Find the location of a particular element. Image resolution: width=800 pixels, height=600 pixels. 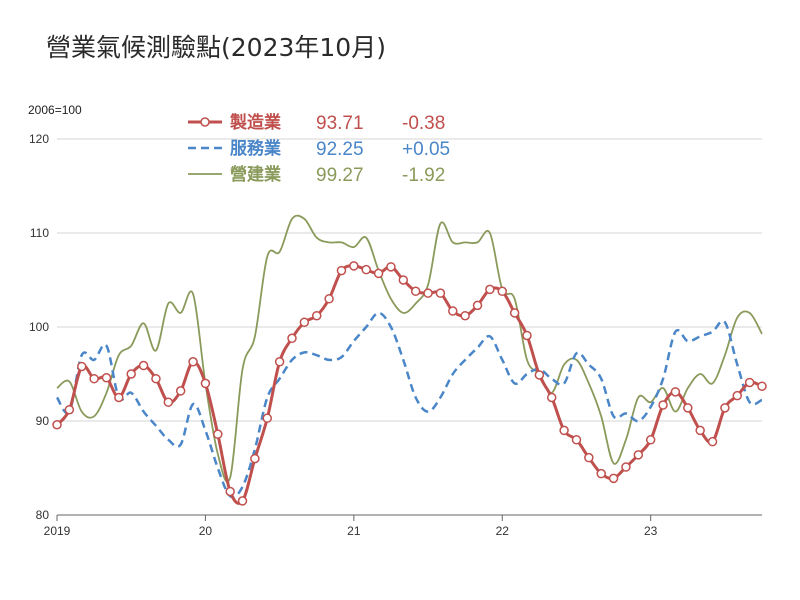

x-tick-label: 22 is located at coordinates (503, 531).